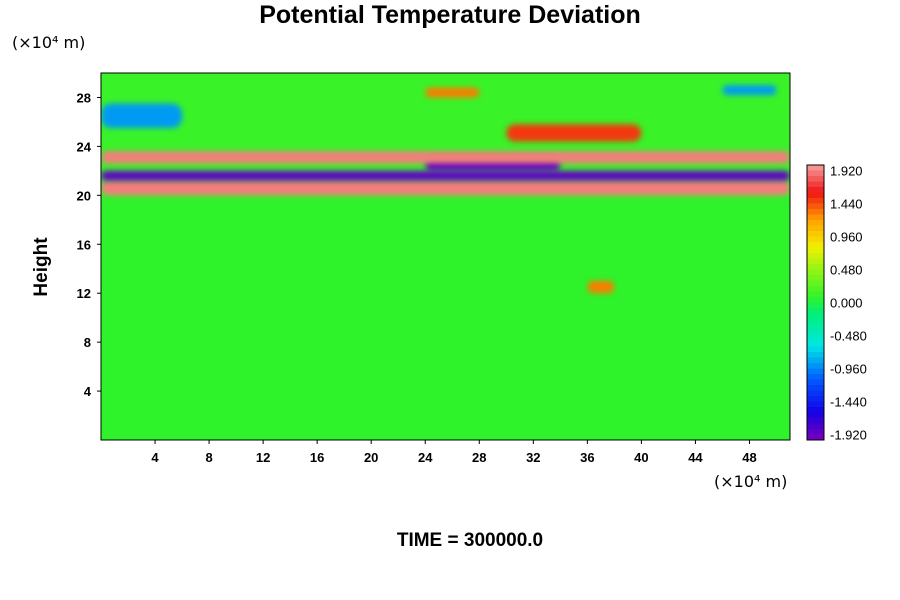 This screenshot has width=900, height=600. What do you see at coordinates (848, 402) in the screenshot?
I see `colorbar-tick-label: -1.440` at bounding box center [848, 402].